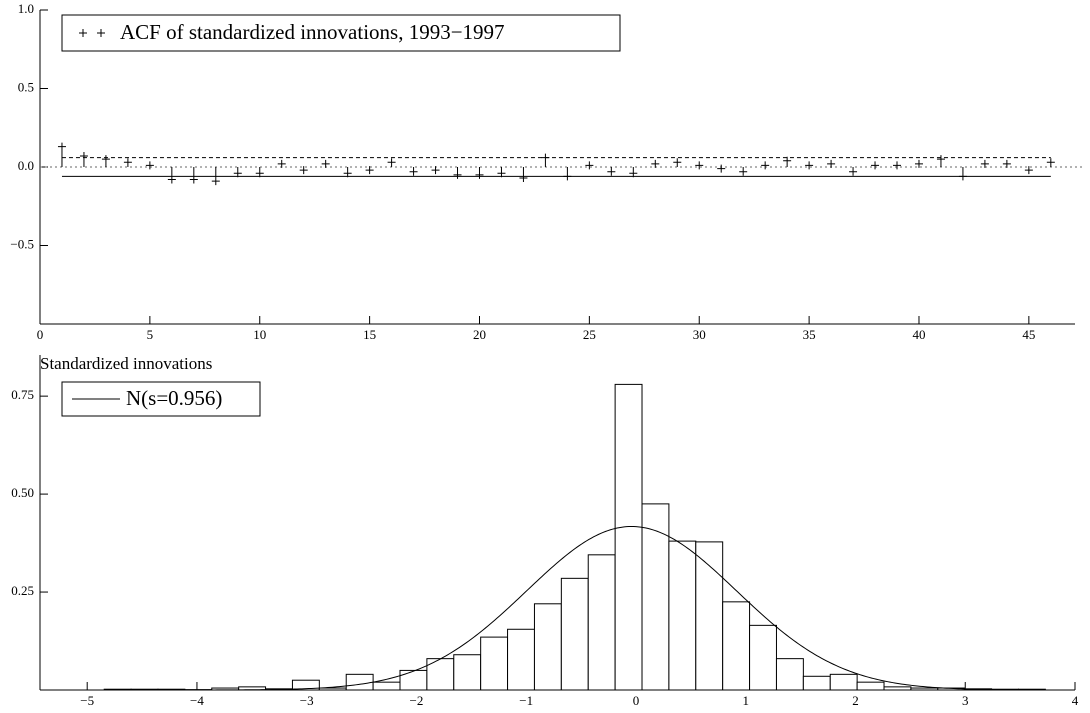 The width and height of the screenshot is (1090, 713). Describe the element at coordinates (1075, 700) in the screenshot. I see `x-tick-label: 4` at that location.